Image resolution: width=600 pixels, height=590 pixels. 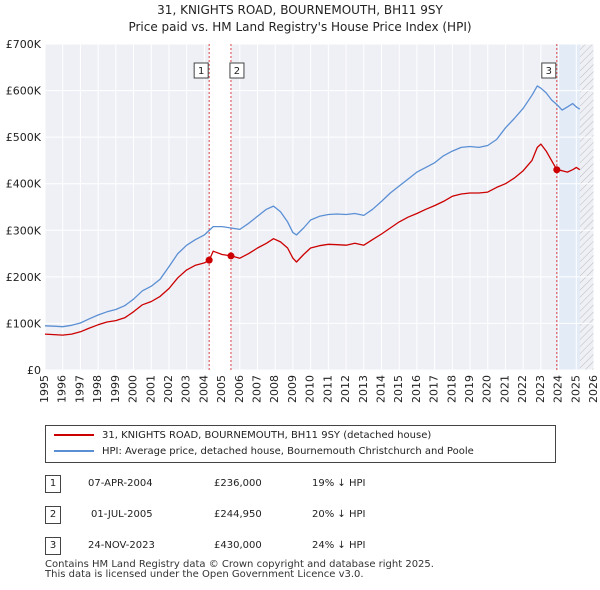 What do you see at coordinates (24, 44) in the screenshot?
I see `y-tick-label: £700K` at bounding box center [24, 44].